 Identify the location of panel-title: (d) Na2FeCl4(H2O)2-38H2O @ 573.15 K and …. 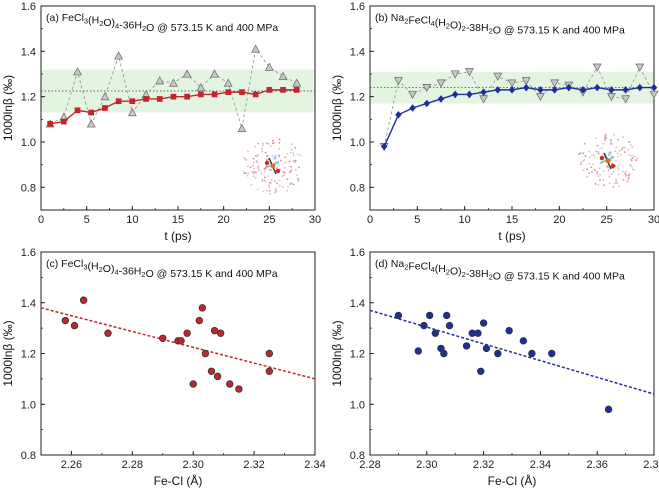
(500, 270).